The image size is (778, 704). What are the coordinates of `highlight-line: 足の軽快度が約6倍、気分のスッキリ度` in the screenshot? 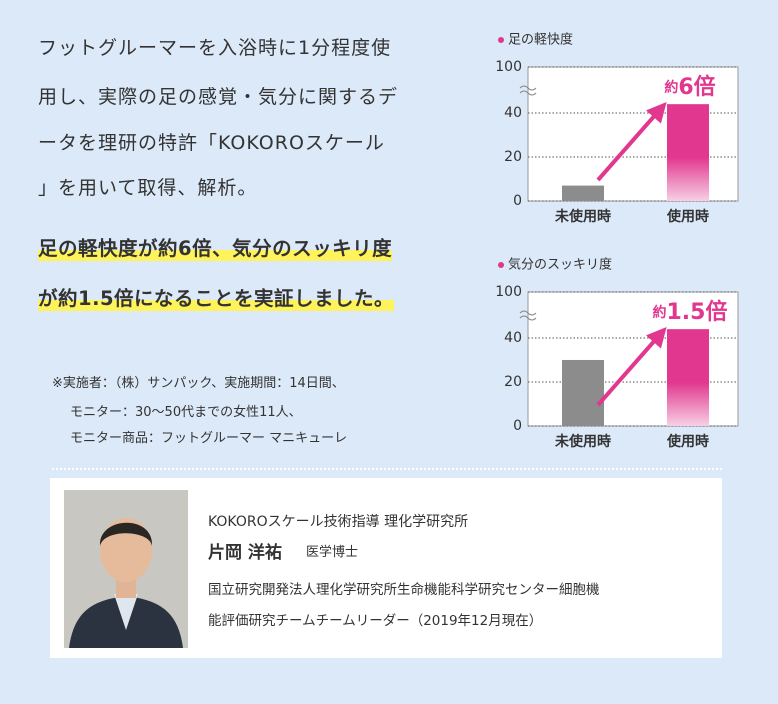 It's located at (215, 246).